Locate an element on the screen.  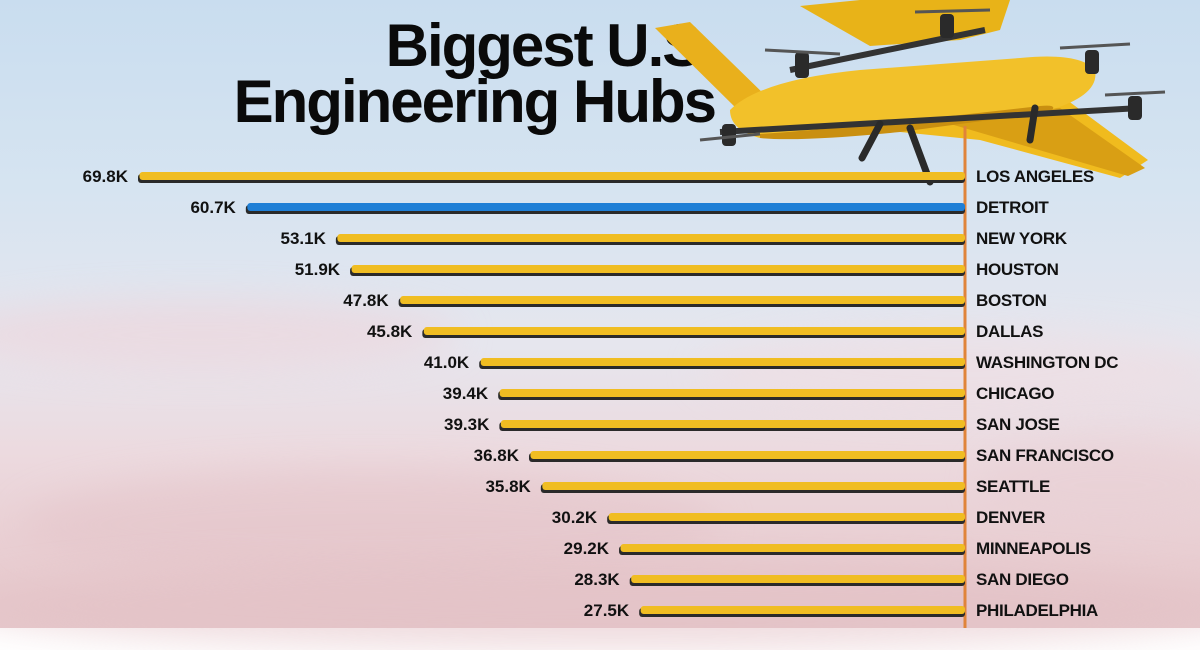
category-label: HOUSTON is located at coordinates (1017, 269).